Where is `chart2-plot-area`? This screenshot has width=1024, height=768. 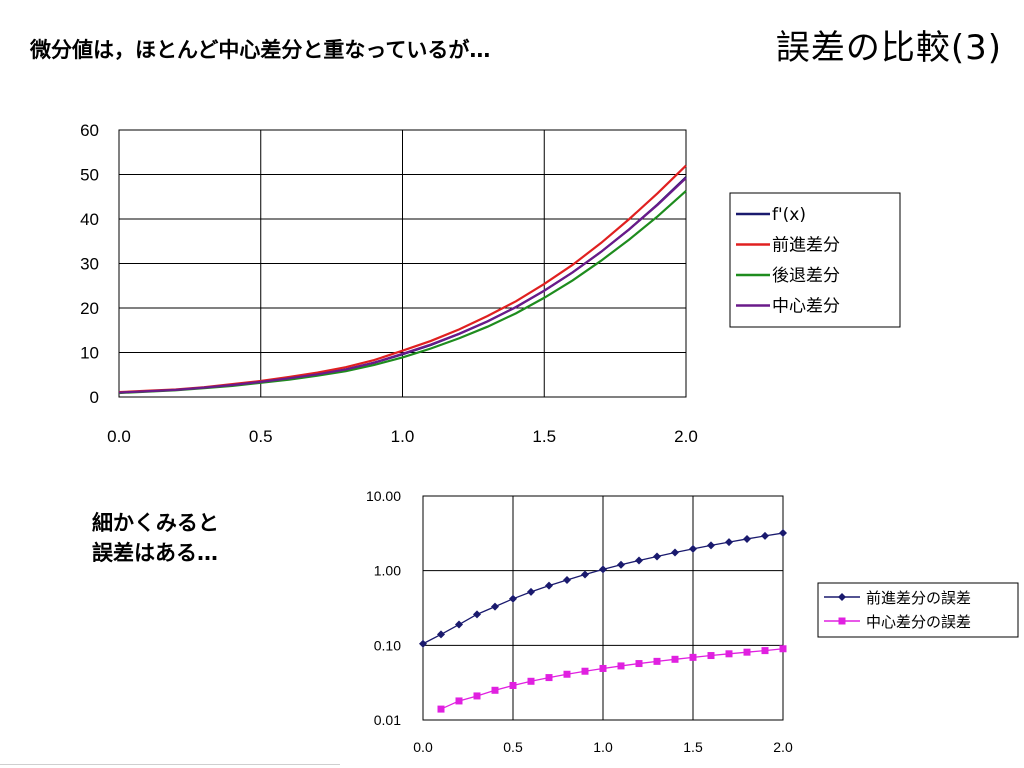
chart2-plot-area is located at coordinates (603, 608).